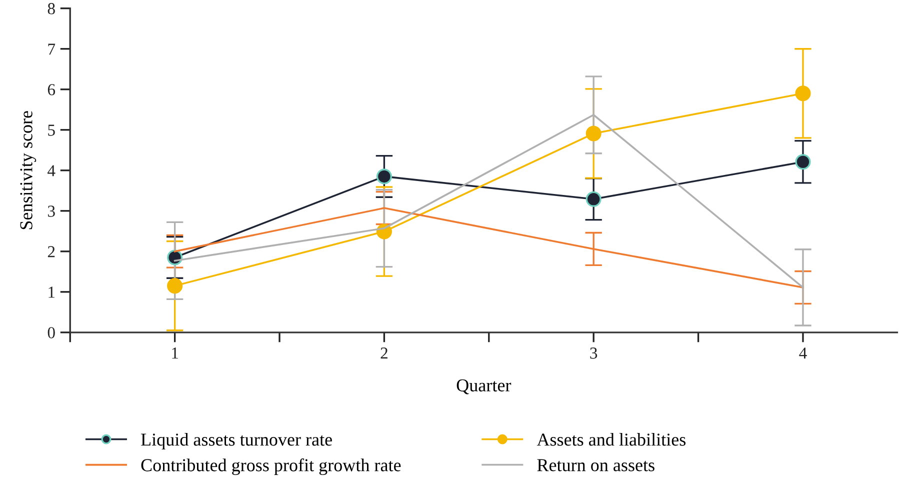 Image resolution: width=899 pixels, height=491 pixels. I want to click on legend-label: Assets and liabilities, so click(611, 439).